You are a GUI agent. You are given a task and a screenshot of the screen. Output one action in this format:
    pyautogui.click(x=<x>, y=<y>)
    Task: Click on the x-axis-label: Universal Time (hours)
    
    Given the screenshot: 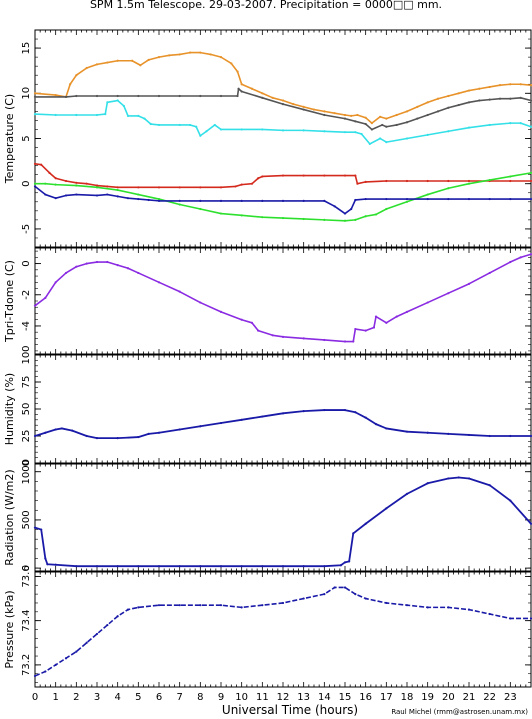 What is the action you would take?
    pyautogui.click(x=290, y=710)
    